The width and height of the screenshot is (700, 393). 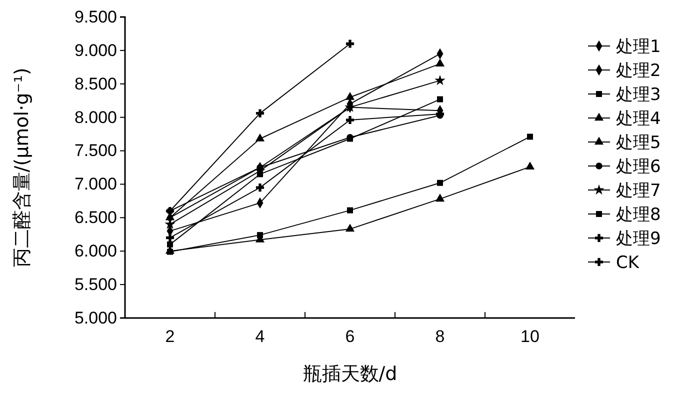 I want to click on x-tick-label: 4, so click(x=260, y=336).